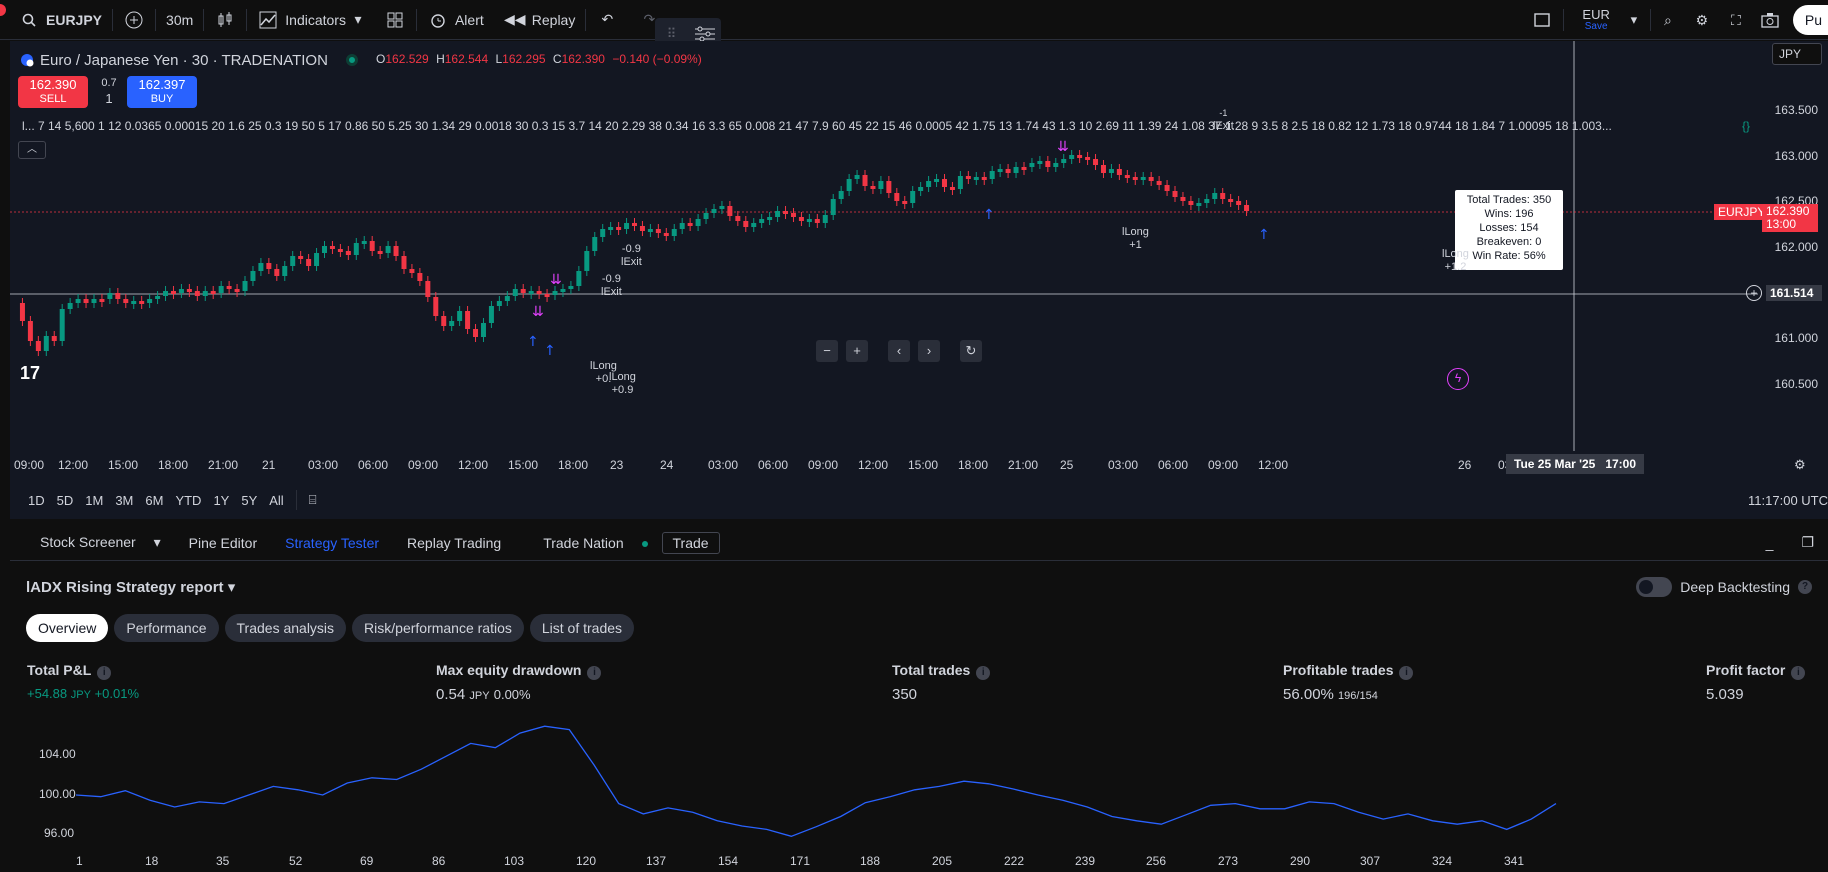 The width and height of the screenshot is (1828, 872). Describe the element at coordinates (1796, 338) in the screenshot. I see `price-level: 161.000` at that location.